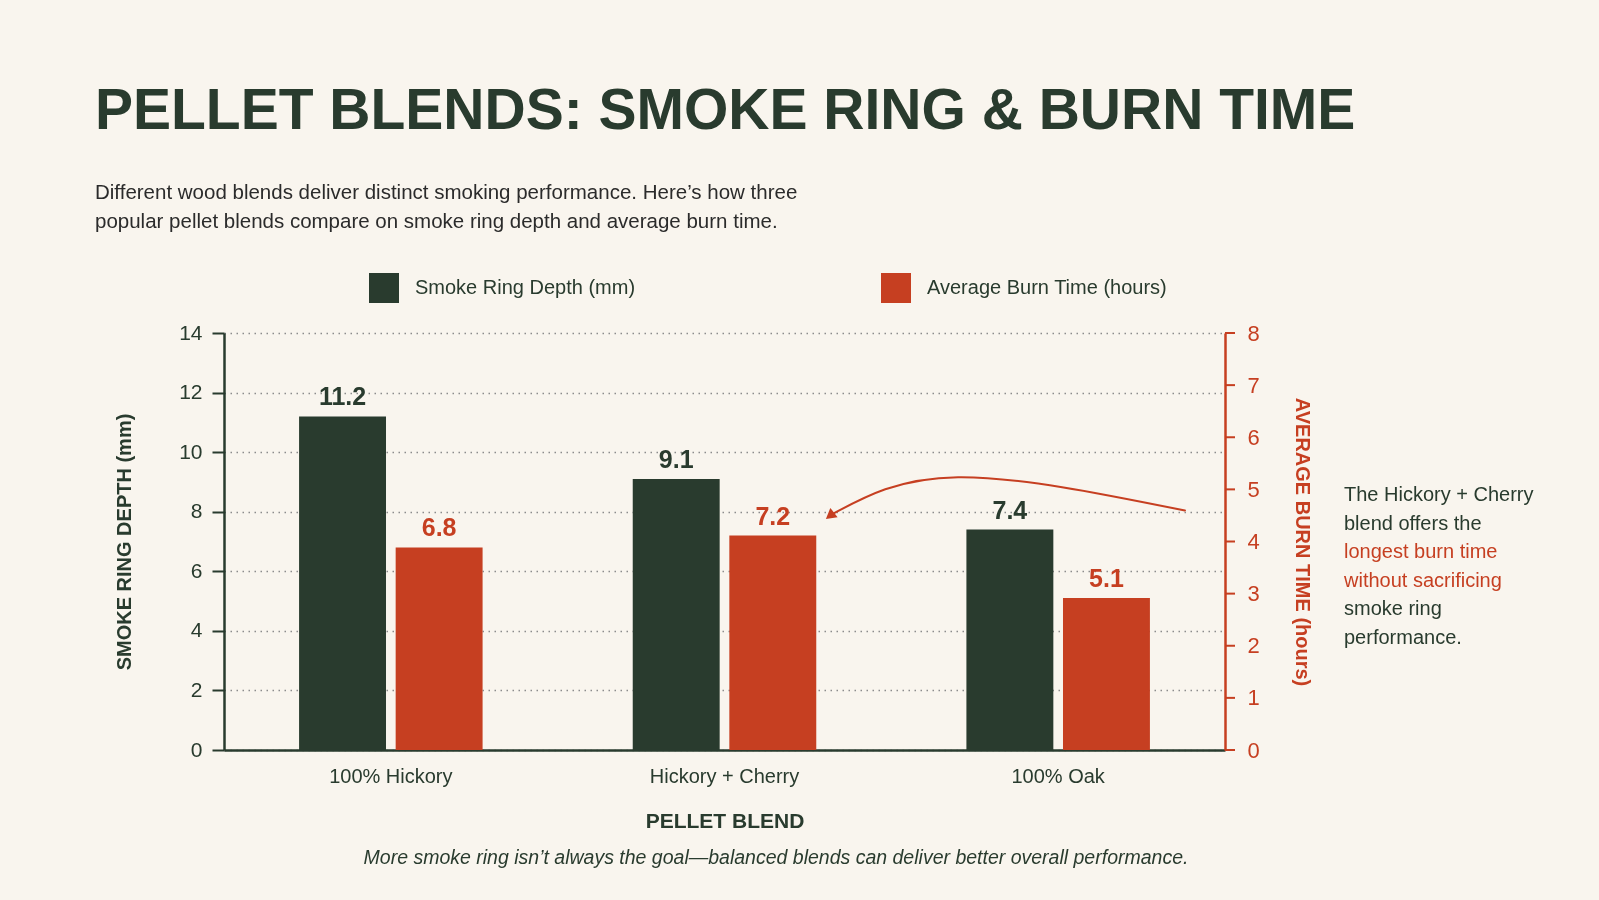 The width and height of the screenshot is (1599, 900). Describe the element at coordinates (446, 205) in the screenshot. I see `chart-subtitle: Different wood blends deliver distinct smoking performance. Here’s how three popular pellet blends compare on smoke ring depth and average burn time.` at that location.